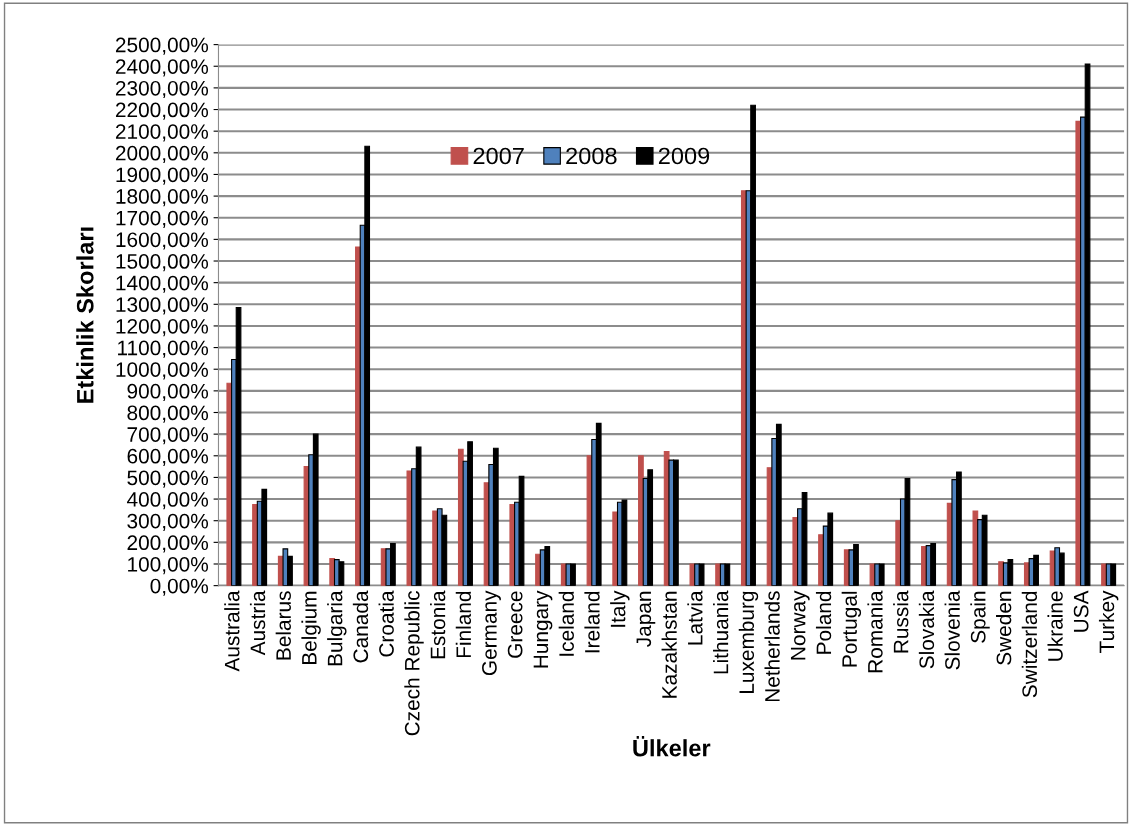 This screenshot has height=826, width=1132. Describe the element at coordinates (162, 68) in the screenshot. I see `y-tick-label: 2400,00%` at that location.